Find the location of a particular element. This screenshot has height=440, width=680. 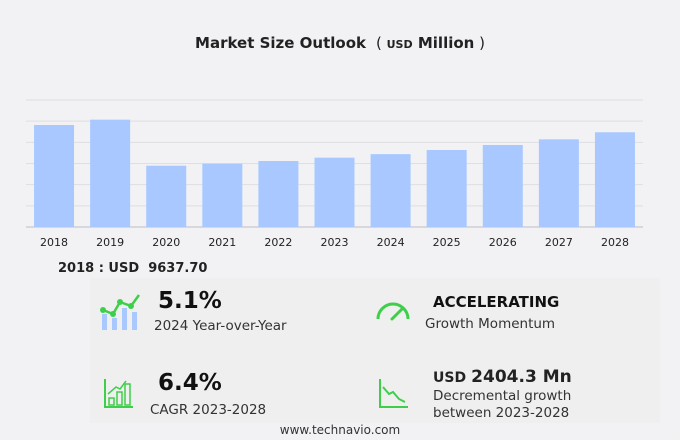

x-tick-label: 2025 is located at coordinates (447, 242).